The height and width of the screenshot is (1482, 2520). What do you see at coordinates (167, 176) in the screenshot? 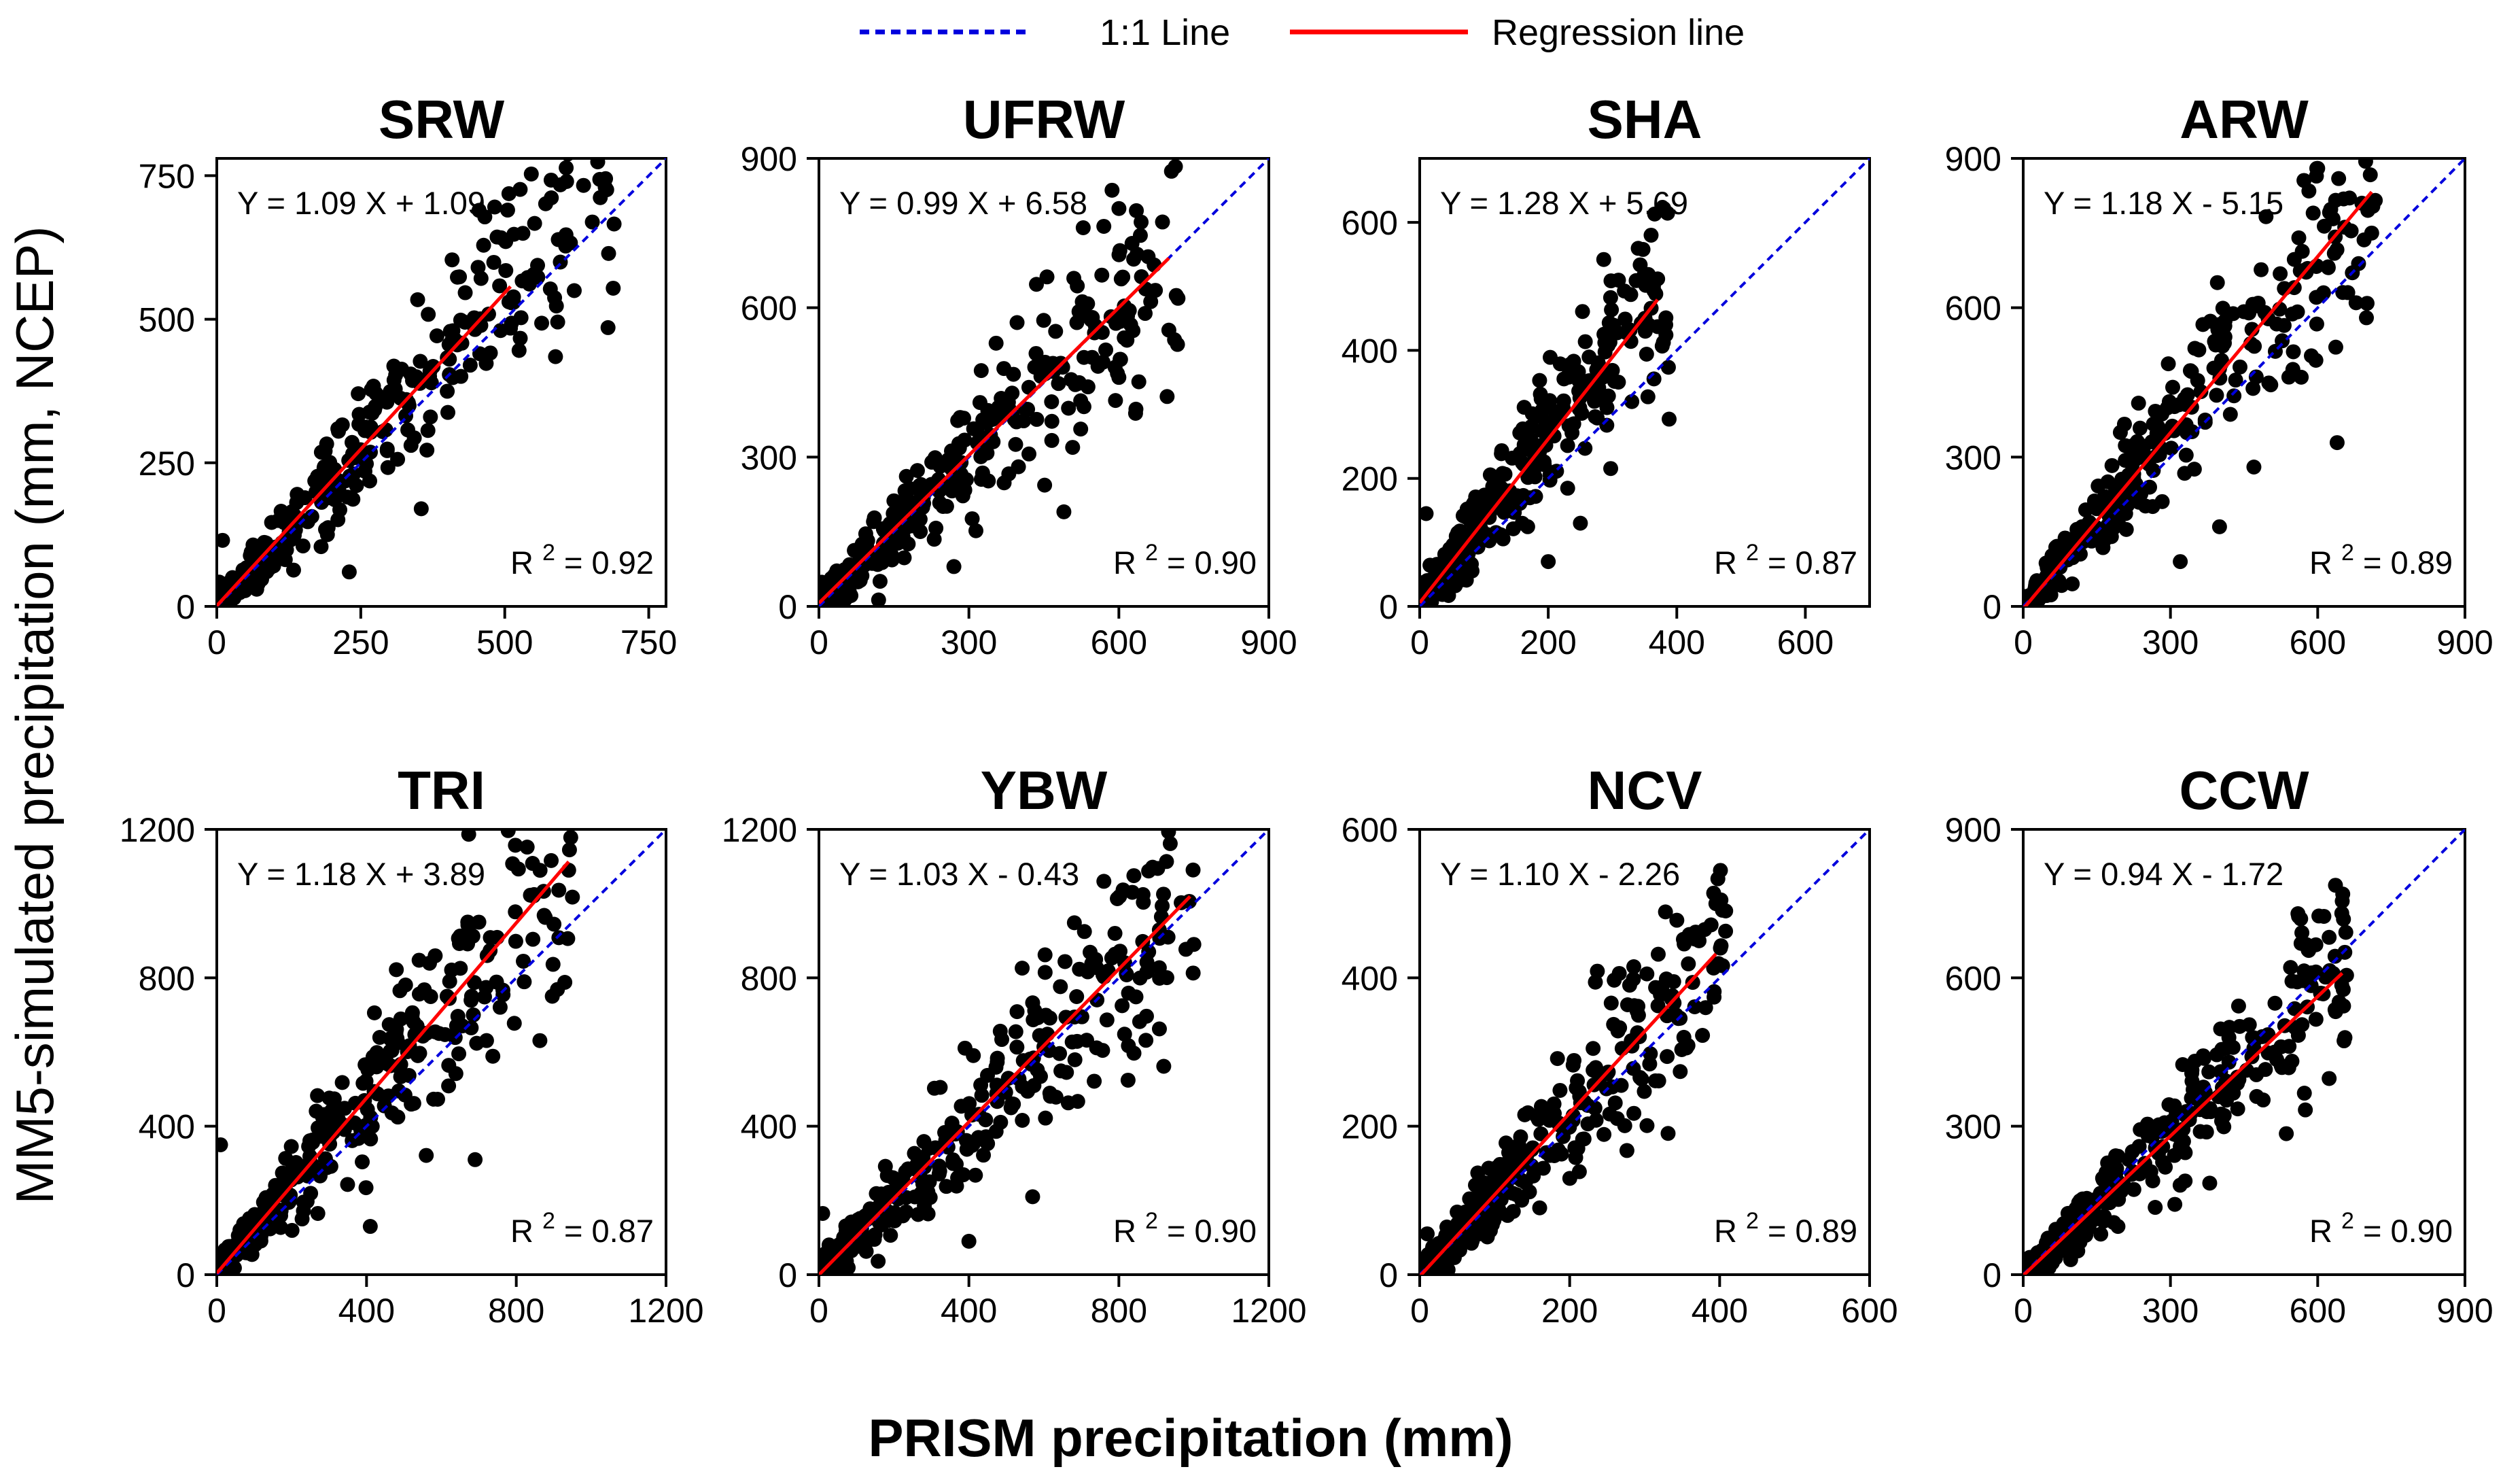
I see `panel-srw-y-tick-label: 750` at bounding box center [167, 176].